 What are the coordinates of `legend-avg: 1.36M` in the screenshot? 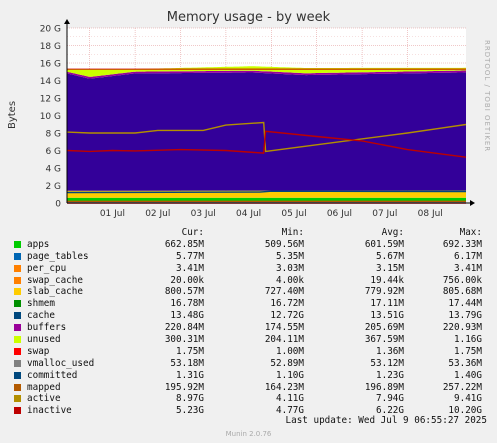 It's located at (390, 351).